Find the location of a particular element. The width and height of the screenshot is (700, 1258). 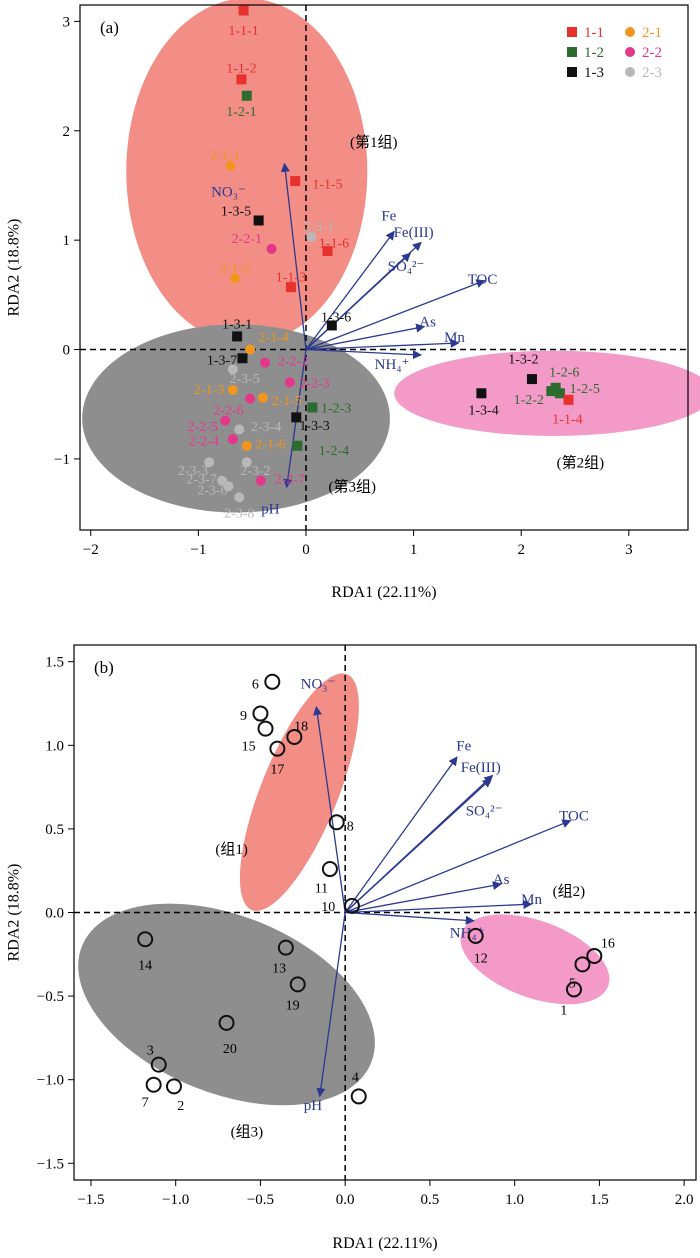

sample-label: 8 is located at coordinates (350, 827).